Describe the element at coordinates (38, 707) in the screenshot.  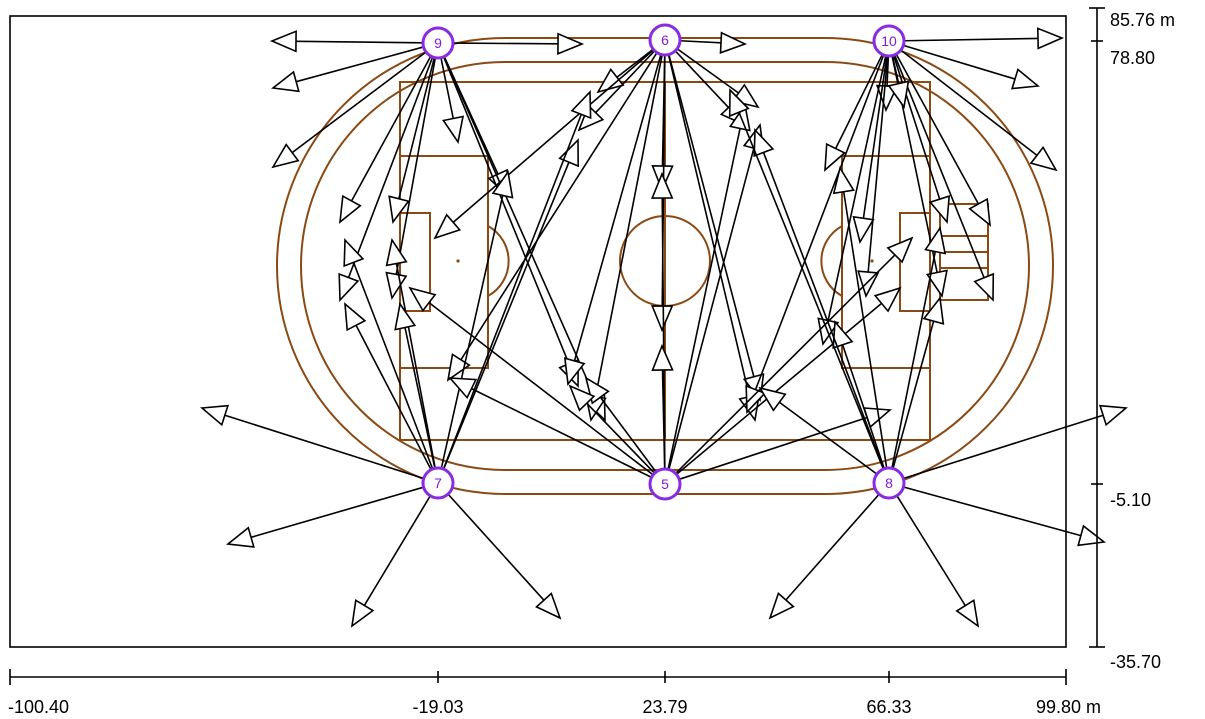
I see `x-tick-label: -100.40` at that location.